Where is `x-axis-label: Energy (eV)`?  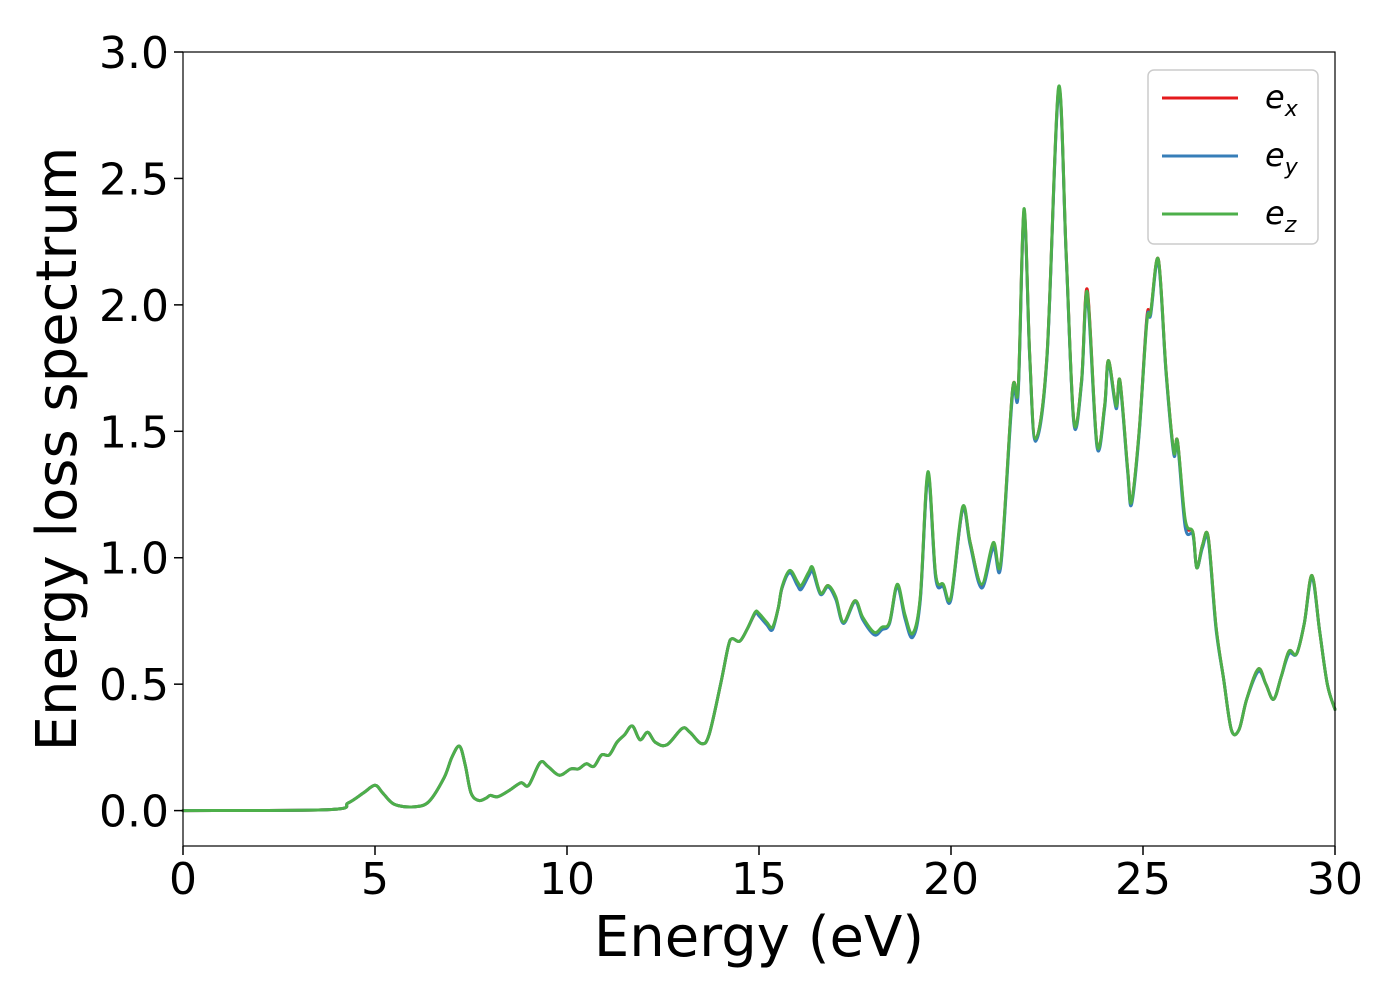
x-axis-label: Energy (eV) is located at coordinates (759, 937).